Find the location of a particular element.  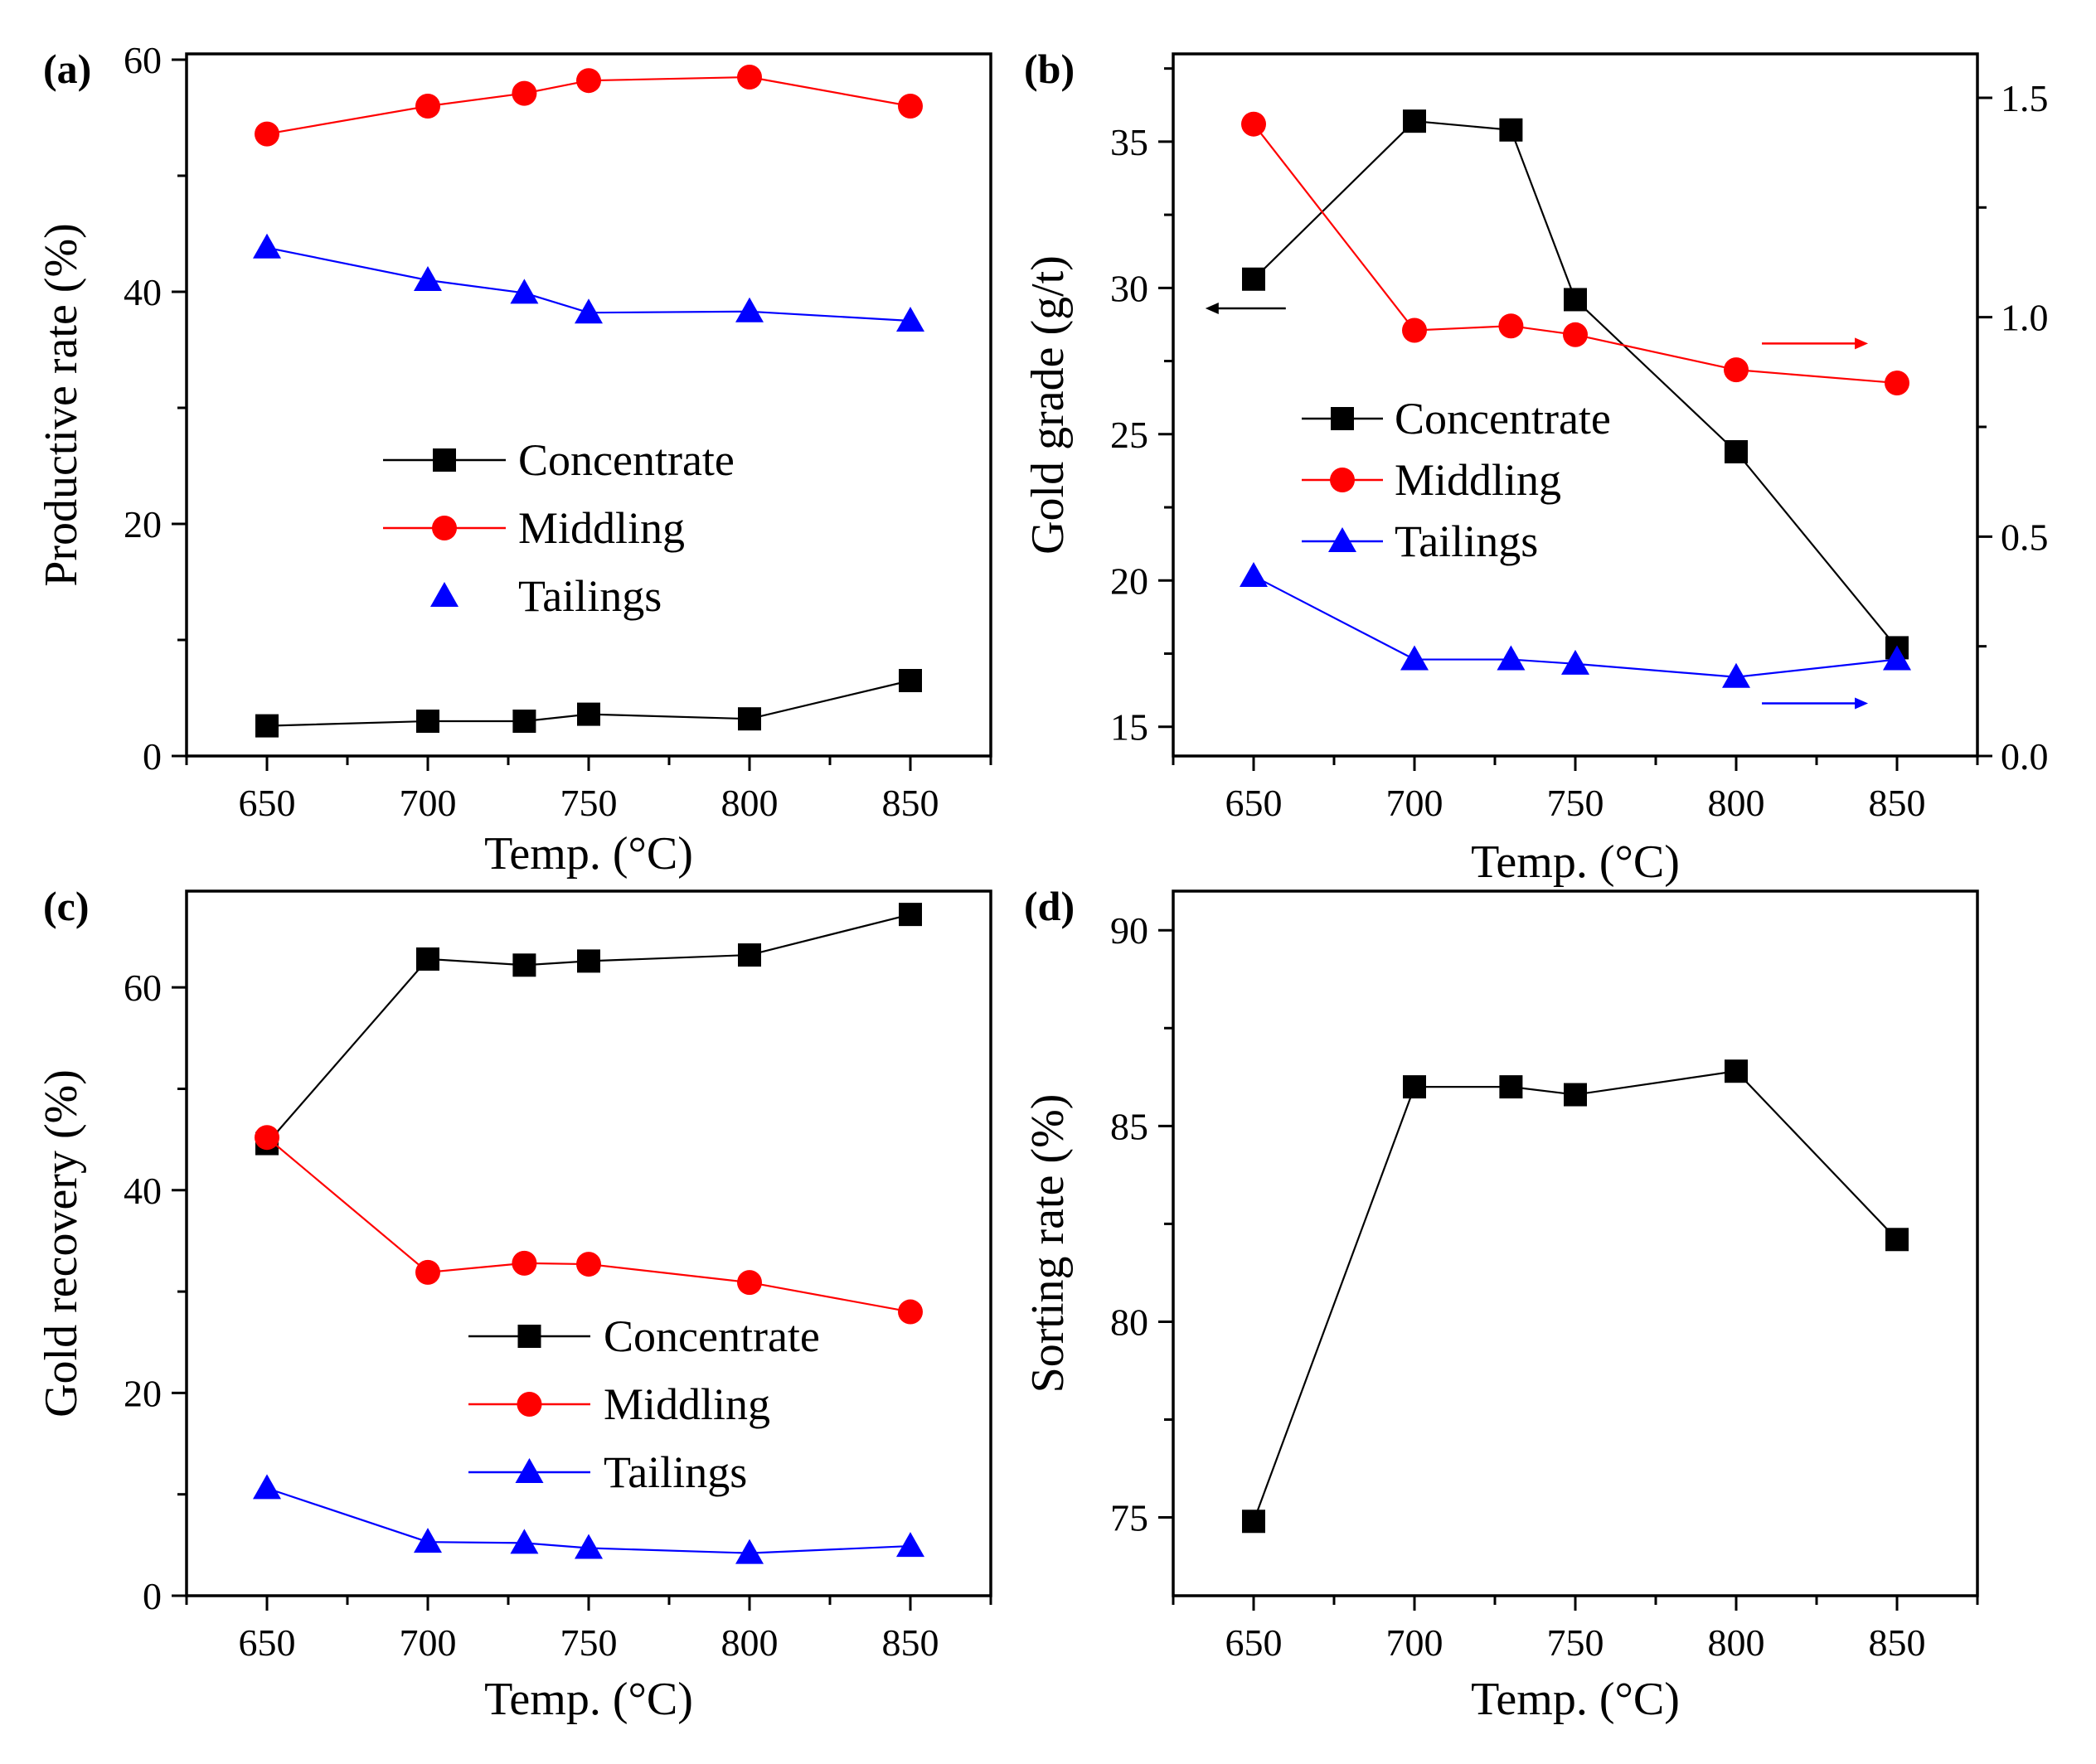

y-tick-label: 75 is located at coordinates (1129, 1518).